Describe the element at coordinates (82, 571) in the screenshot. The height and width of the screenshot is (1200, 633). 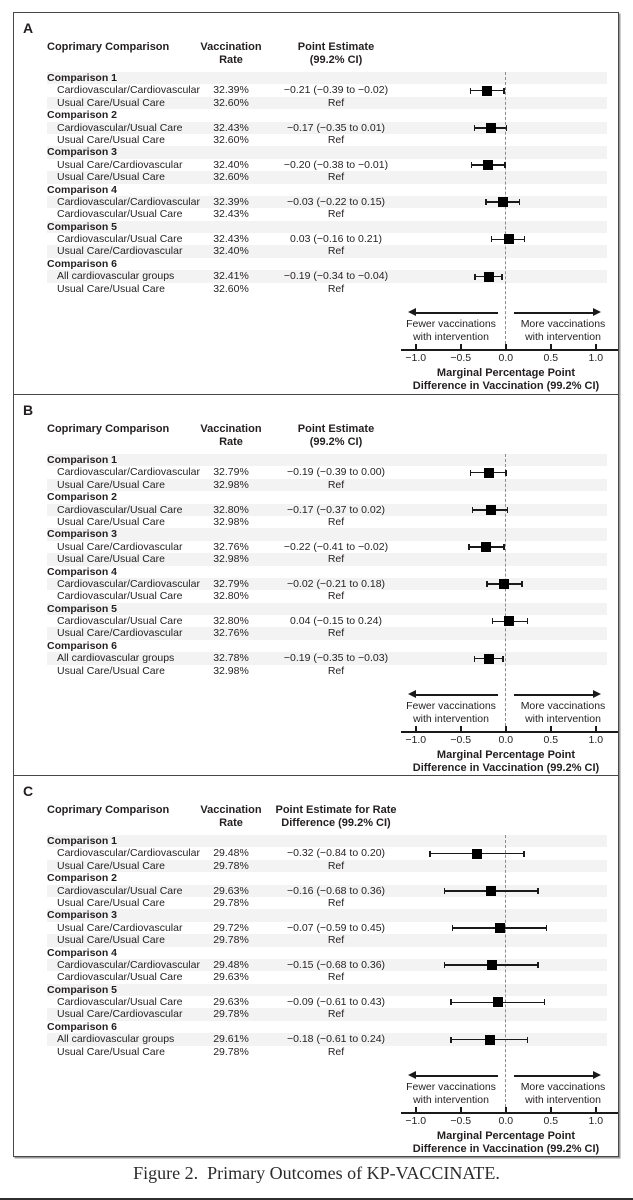
I see `group-header-label: Comparison 4` at that location.